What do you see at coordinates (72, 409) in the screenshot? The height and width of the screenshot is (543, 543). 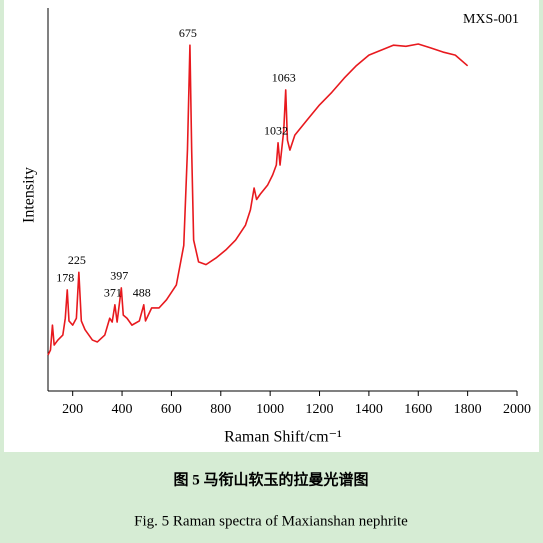 I see `x-tick-label: 200` at bounding box center [72, 409].